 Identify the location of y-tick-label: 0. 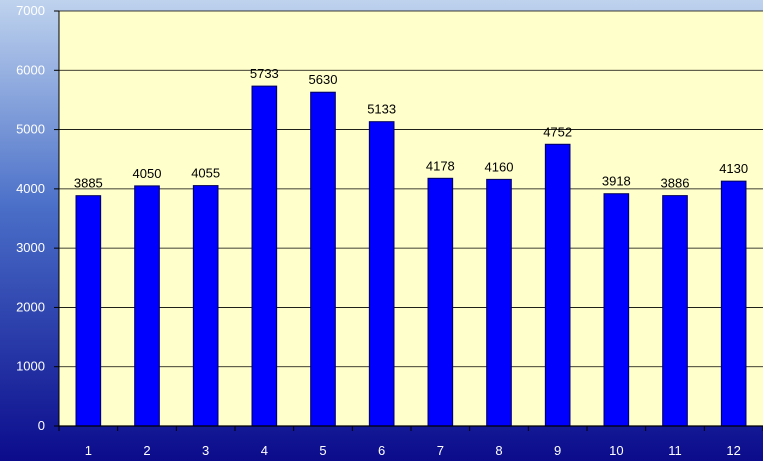
(41, 425).